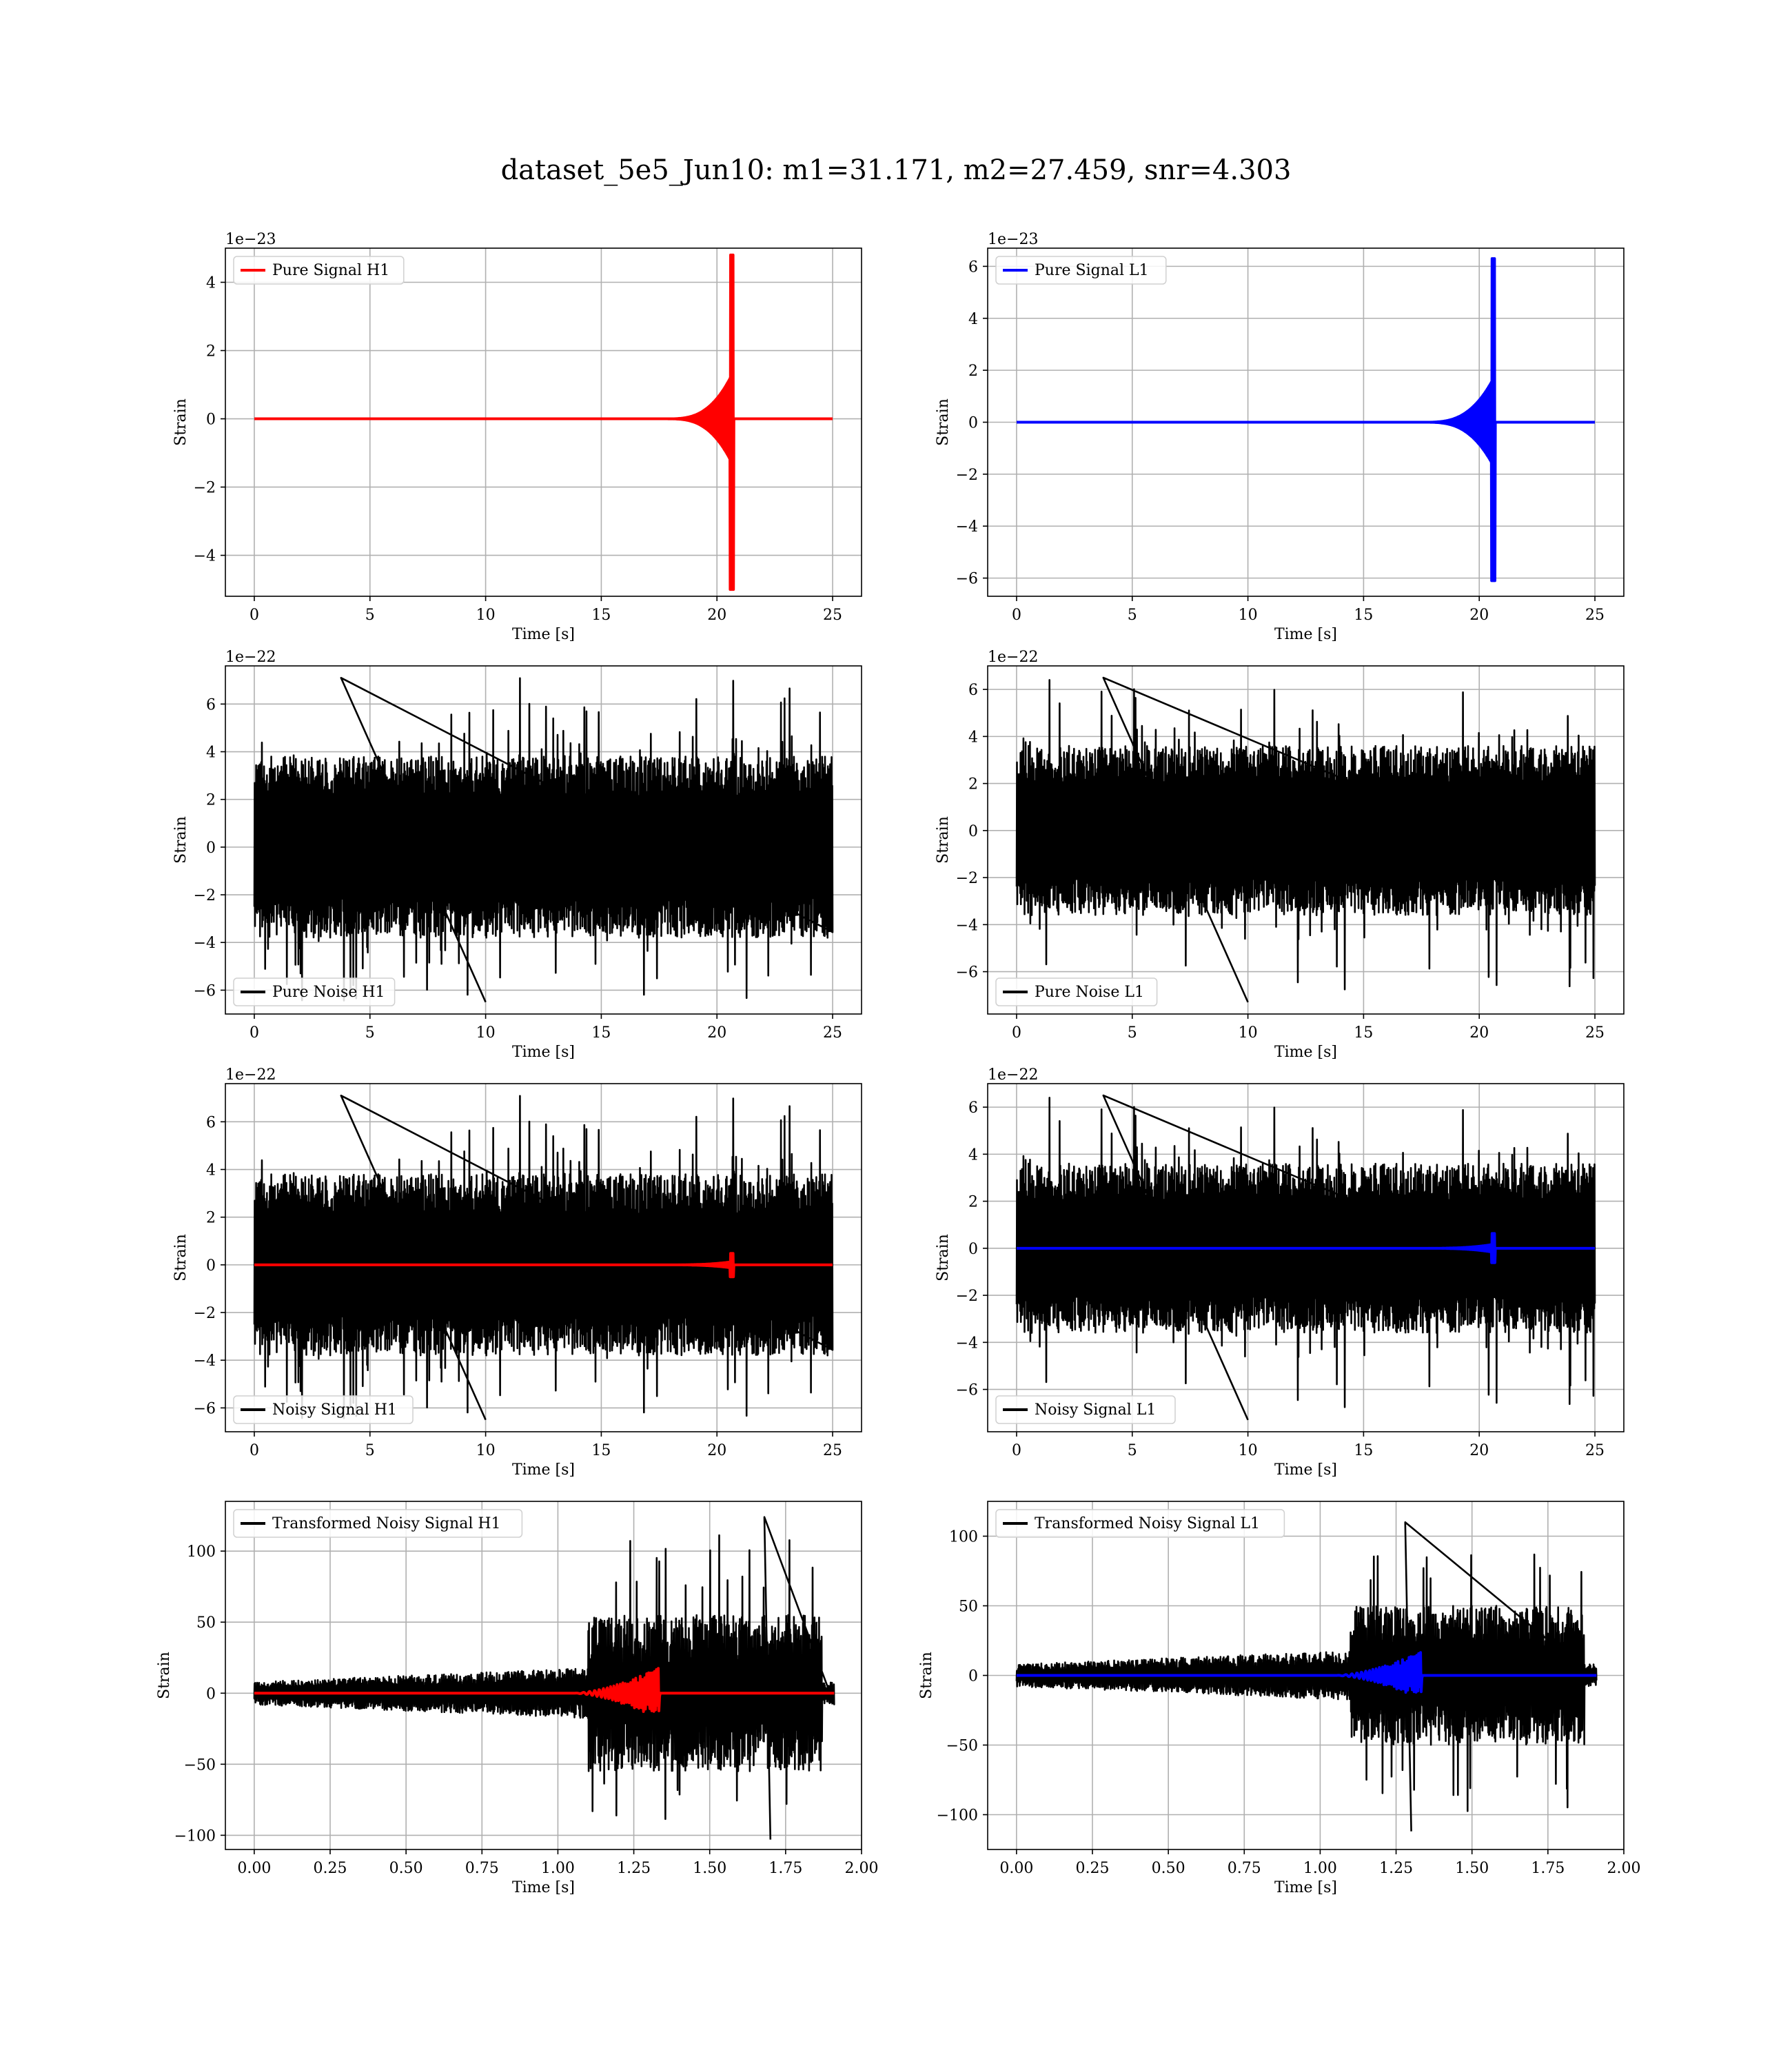 The image size is (1792, 2068). I want to click on y-tick-label: −50, so click(962, 1746).